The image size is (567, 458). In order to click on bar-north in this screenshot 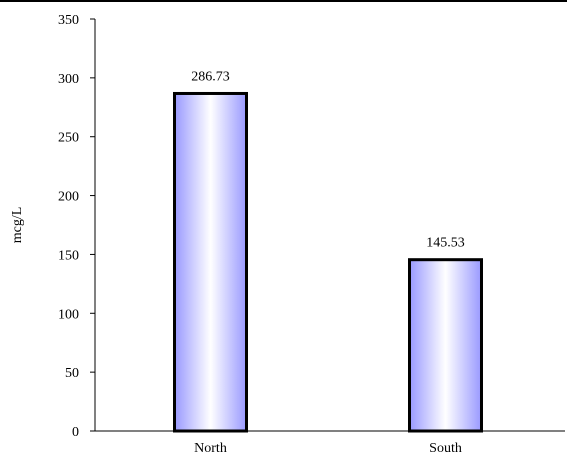, I will do `click(210, 262)`.